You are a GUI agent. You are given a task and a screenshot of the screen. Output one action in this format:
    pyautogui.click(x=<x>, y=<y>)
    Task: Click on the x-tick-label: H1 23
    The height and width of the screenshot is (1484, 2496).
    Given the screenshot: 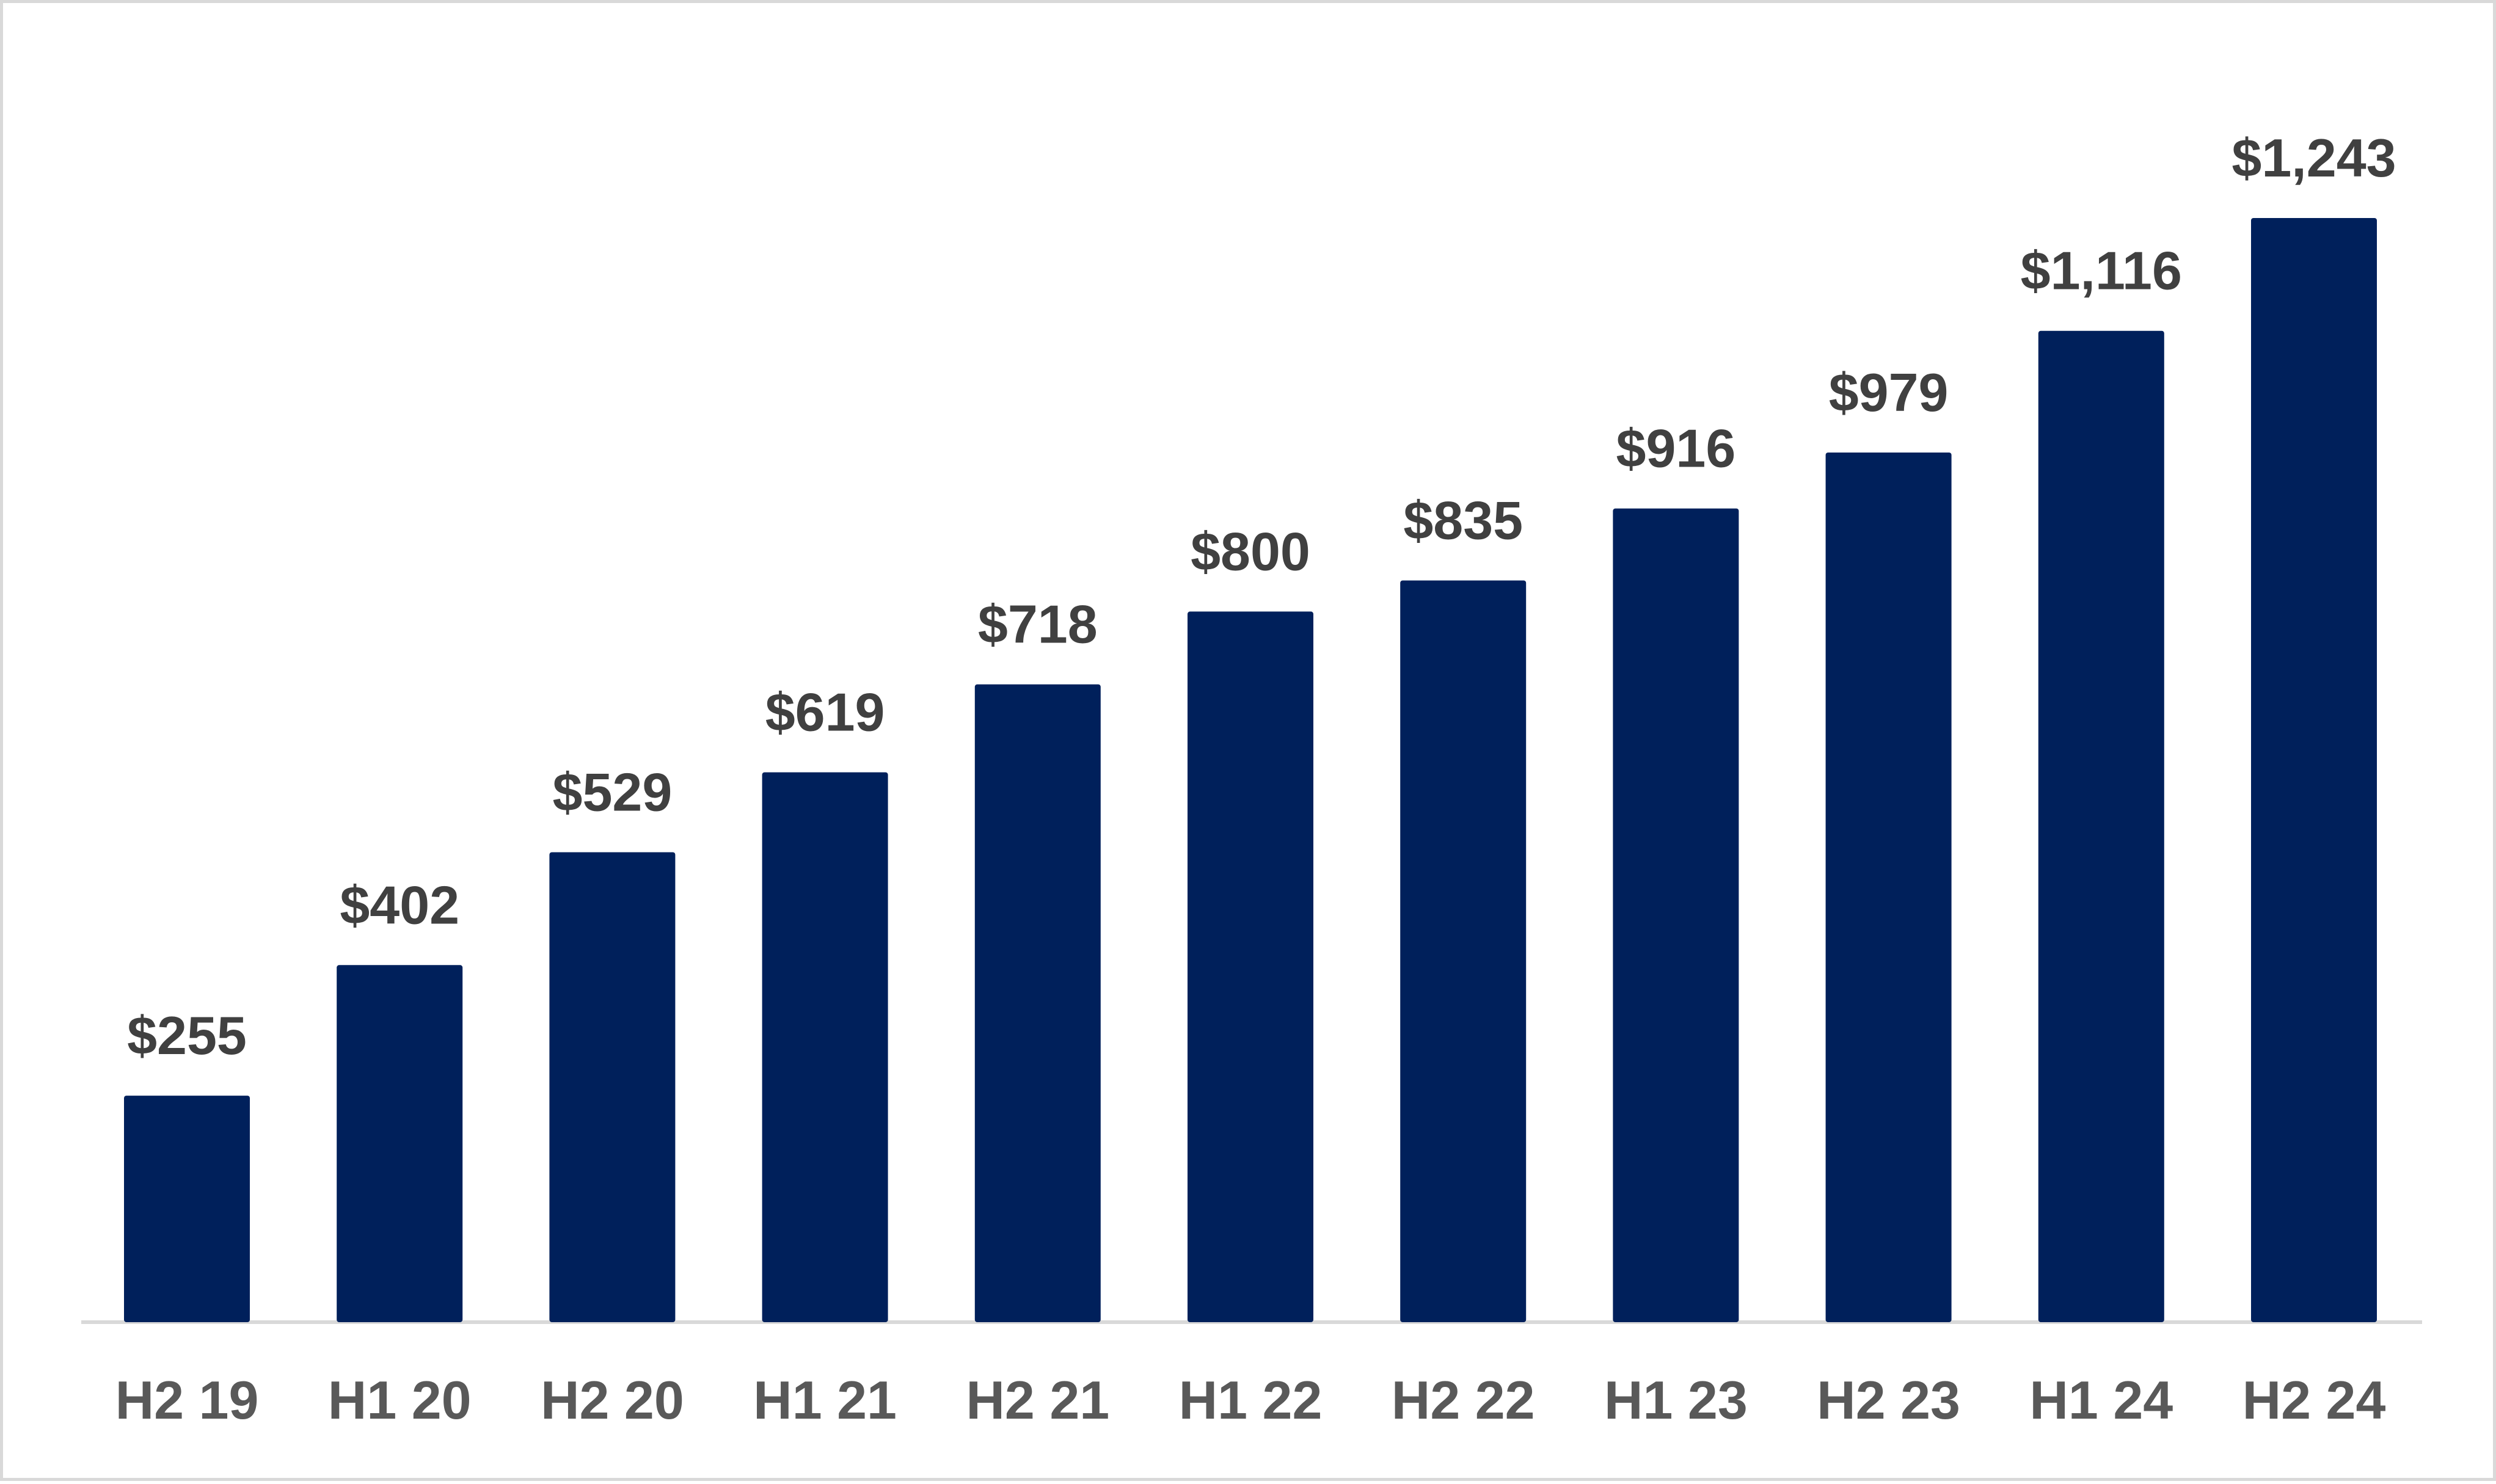 What is the action you would take?
    pyautogui.click(x=1676, y=1400)
    